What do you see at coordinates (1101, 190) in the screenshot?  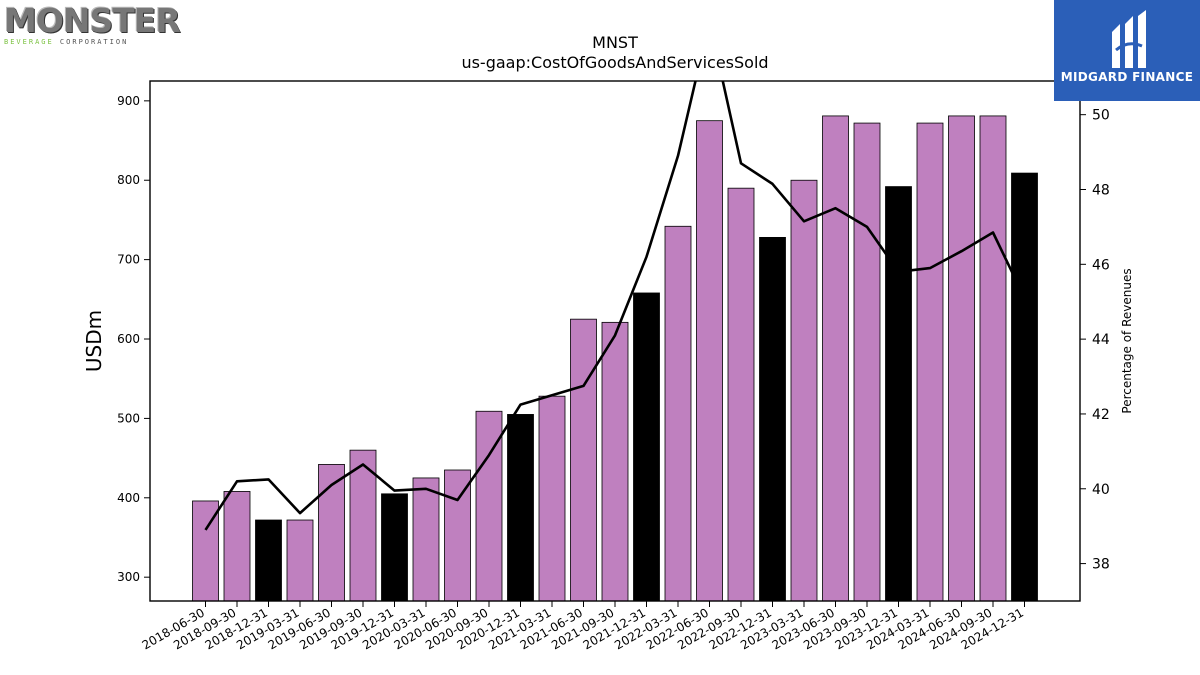 I see `y2-tick-label-48: 48` at bounding box center [1101, 190].